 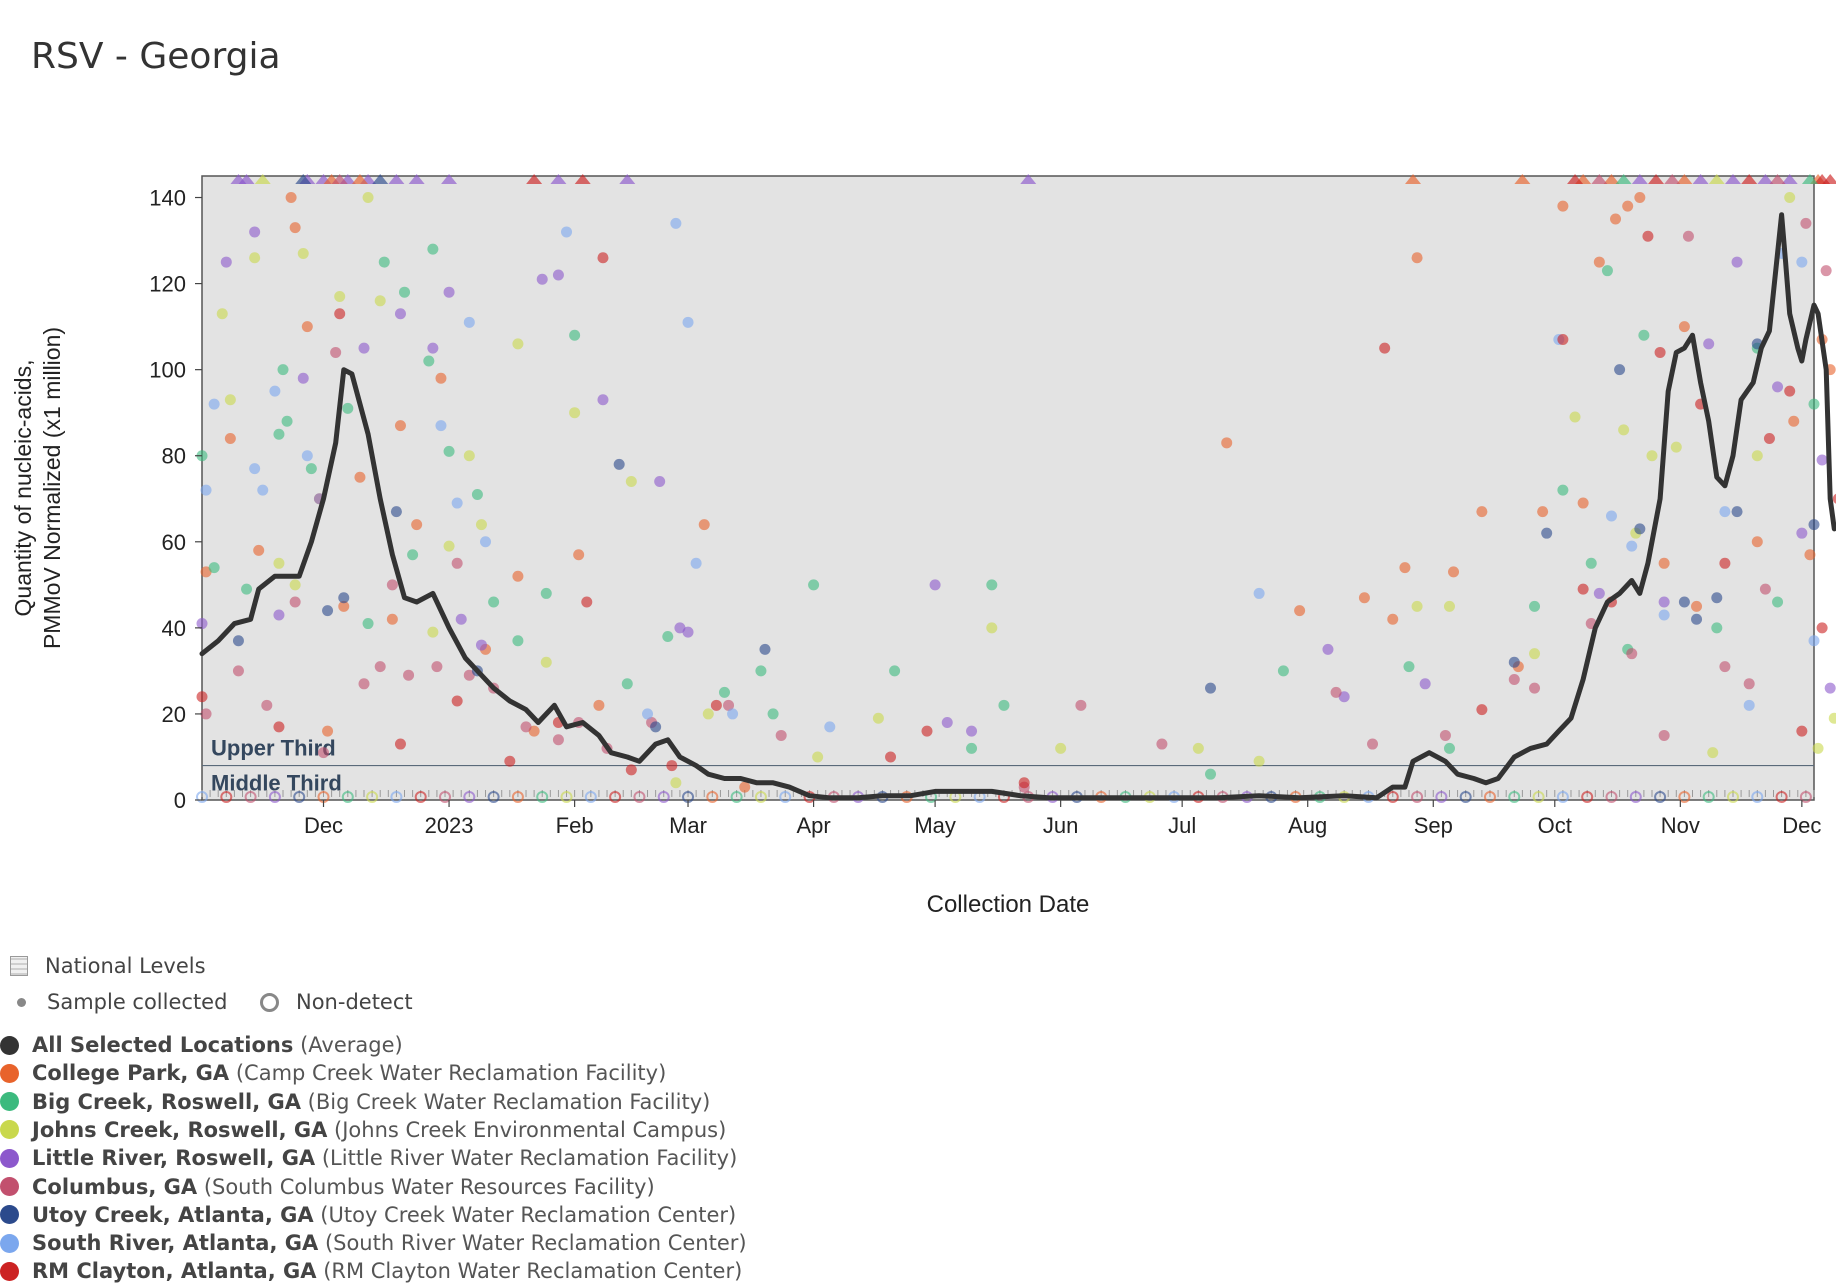 I want to click on sample-collected-icon, so click(x=21, y=1002).